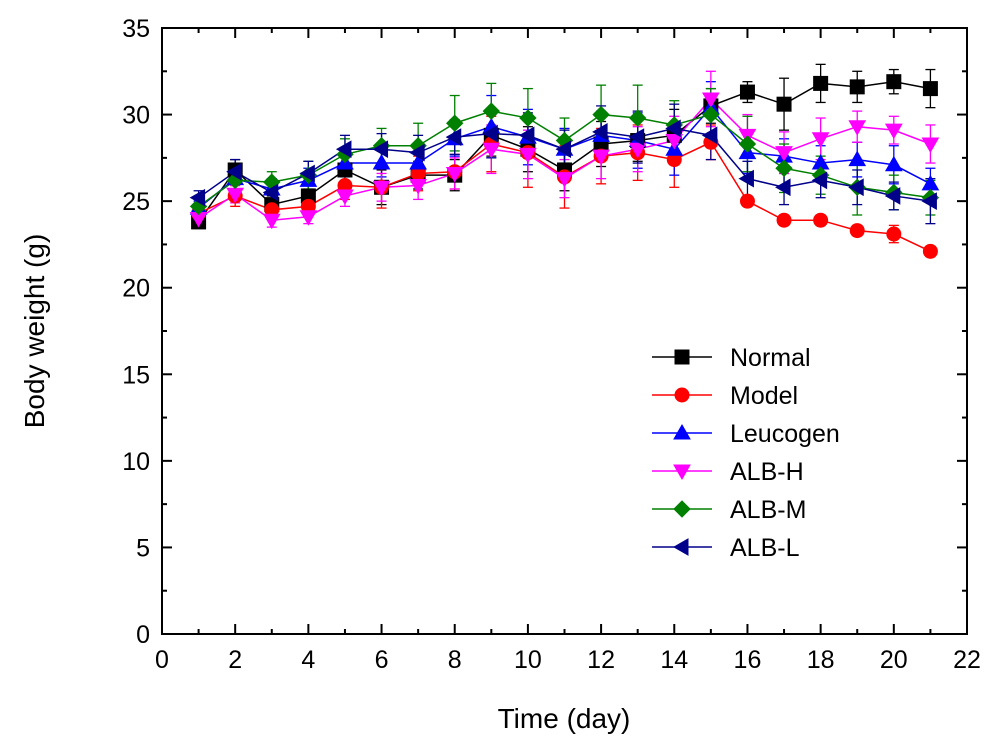  Describe the element at coordinates (682, 472) in the screenshot. I see `legend-marker-alb-h` at that location.